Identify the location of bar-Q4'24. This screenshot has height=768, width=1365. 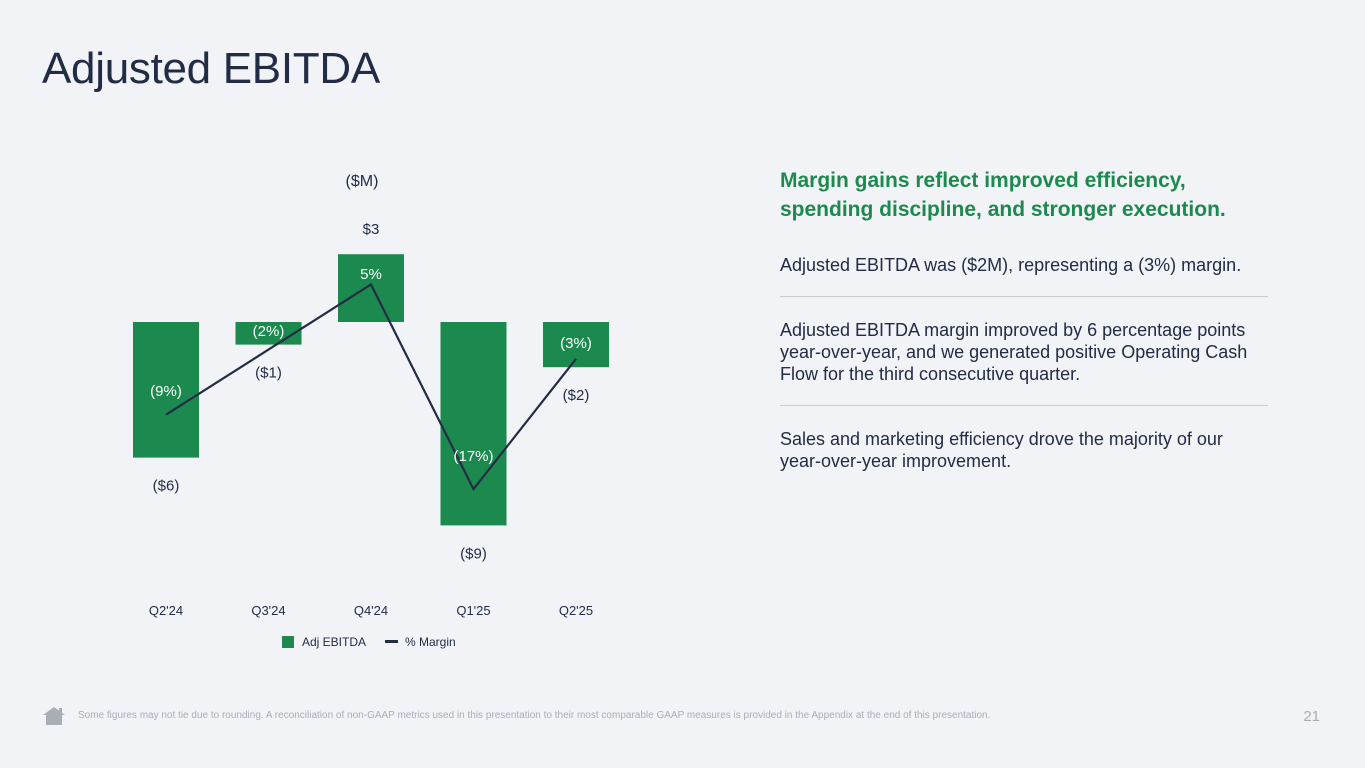
(371, 288).